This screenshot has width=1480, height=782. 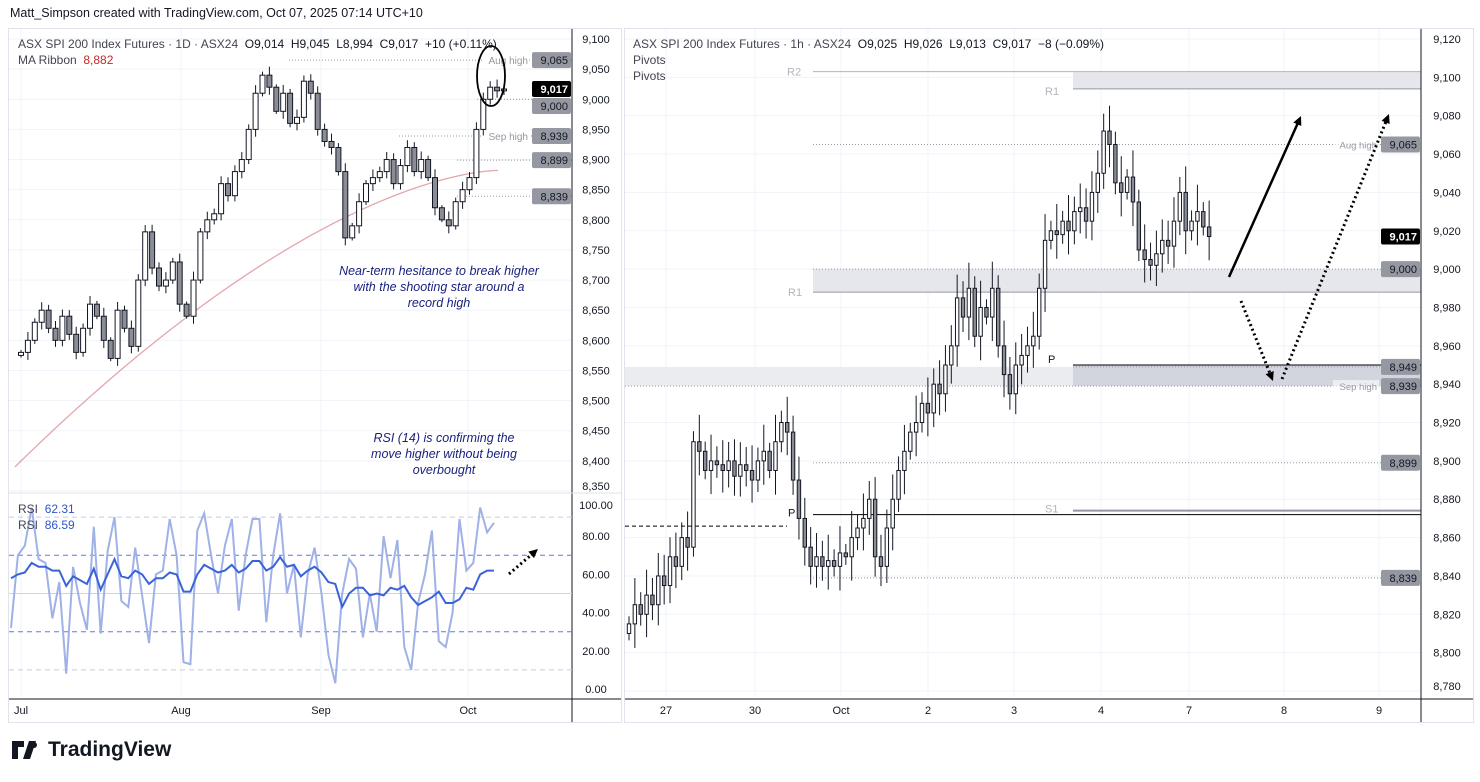 What do you see at coordinates (24, 750) in the screenshot?
I see `tradingview-logo-icon` at bounding box center [24, 750].